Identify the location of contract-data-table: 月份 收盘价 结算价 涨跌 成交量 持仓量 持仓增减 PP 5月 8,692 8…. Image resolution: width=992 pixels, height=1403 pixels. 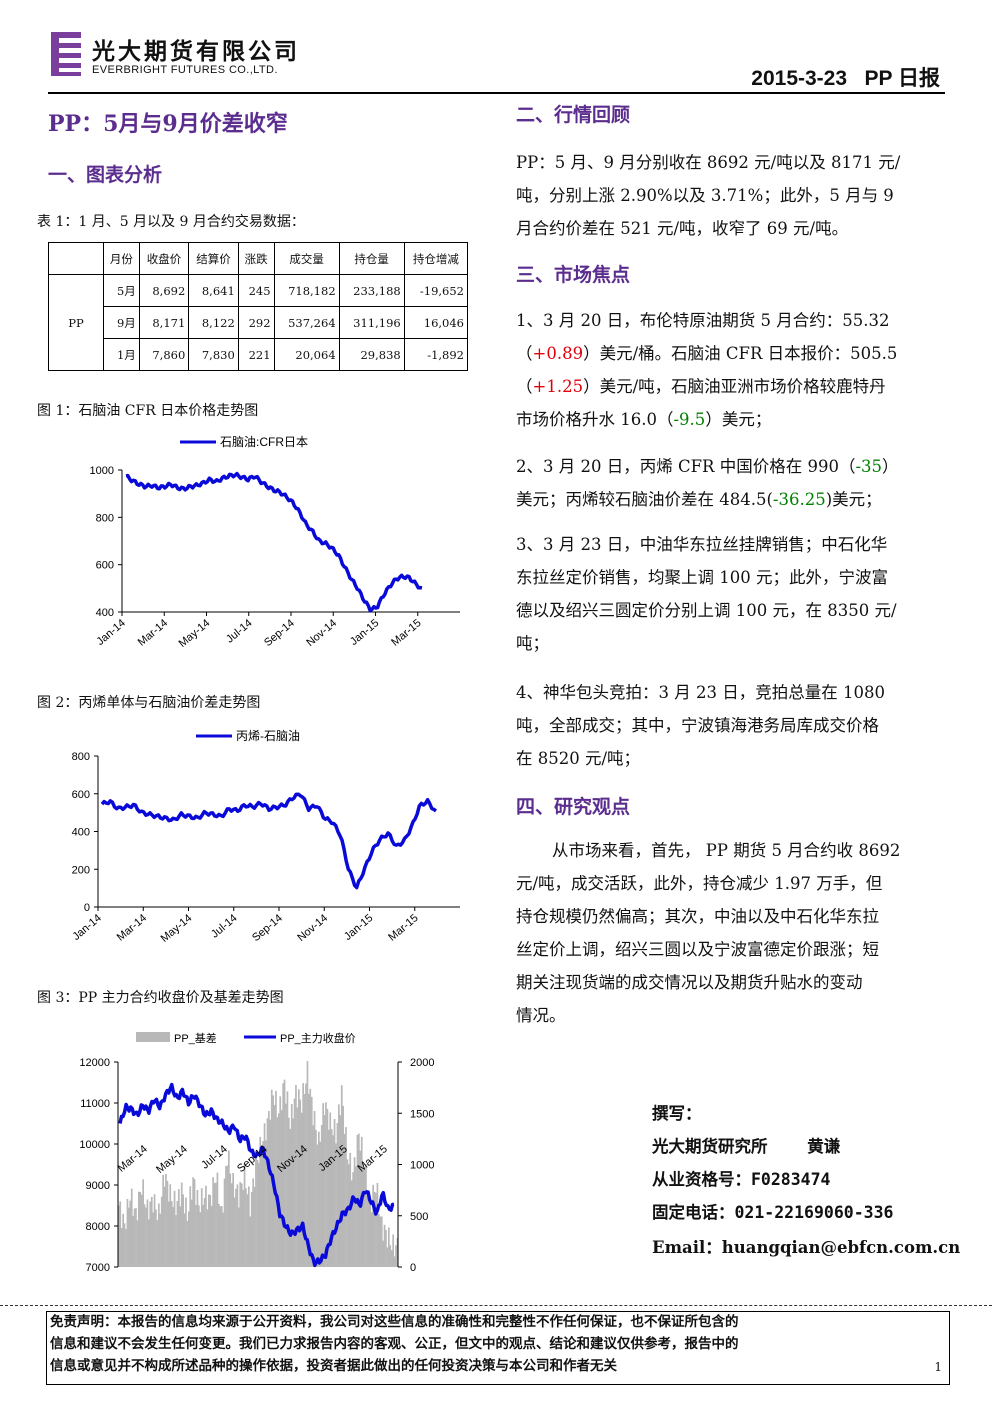
(258, 306).